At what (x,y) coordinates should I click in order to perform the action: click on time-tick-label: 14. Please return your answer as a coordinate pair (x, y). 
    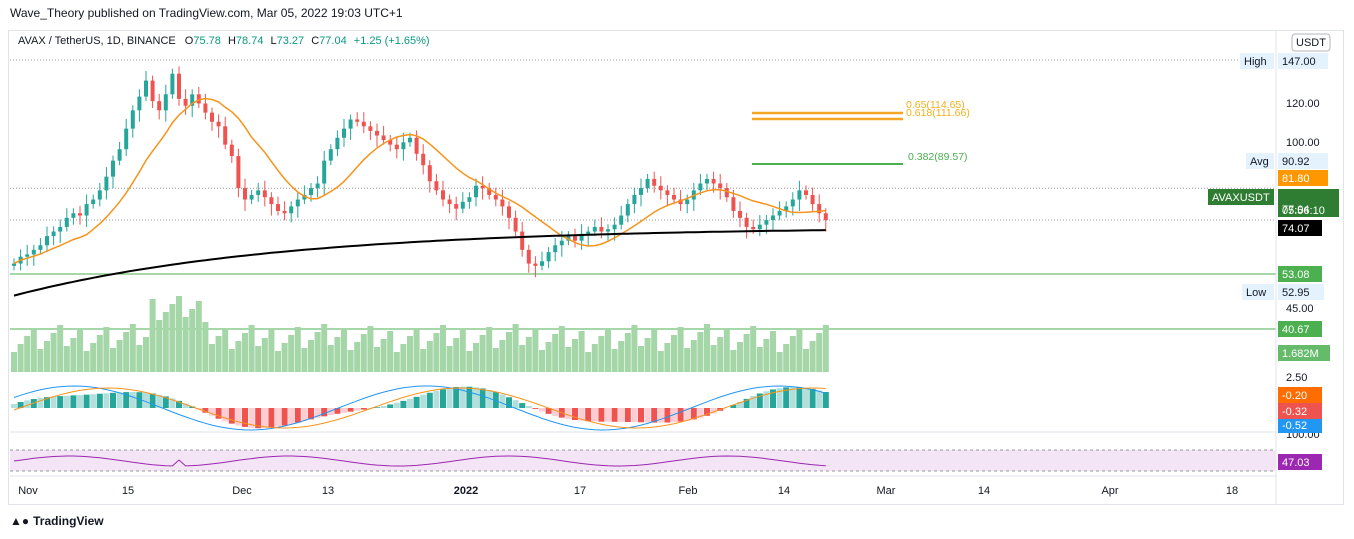
    Looking at the image, I should click on (984, 491).